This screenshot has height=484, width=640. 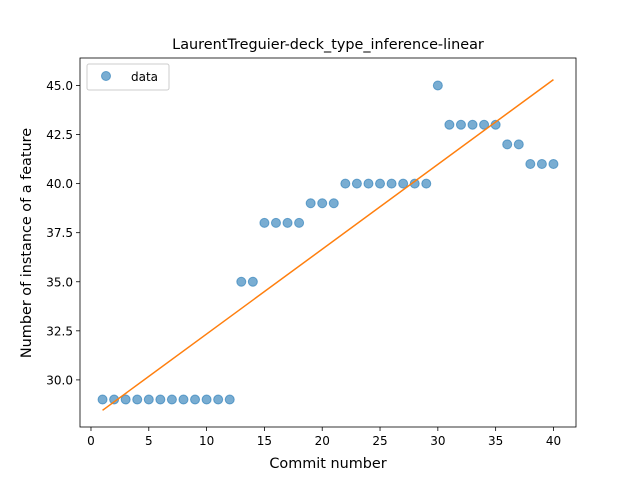 What do you see at coordinates (264, 441) in the screenshot?
I see `x-tick-label: 15` at bounding box center [264, 441].